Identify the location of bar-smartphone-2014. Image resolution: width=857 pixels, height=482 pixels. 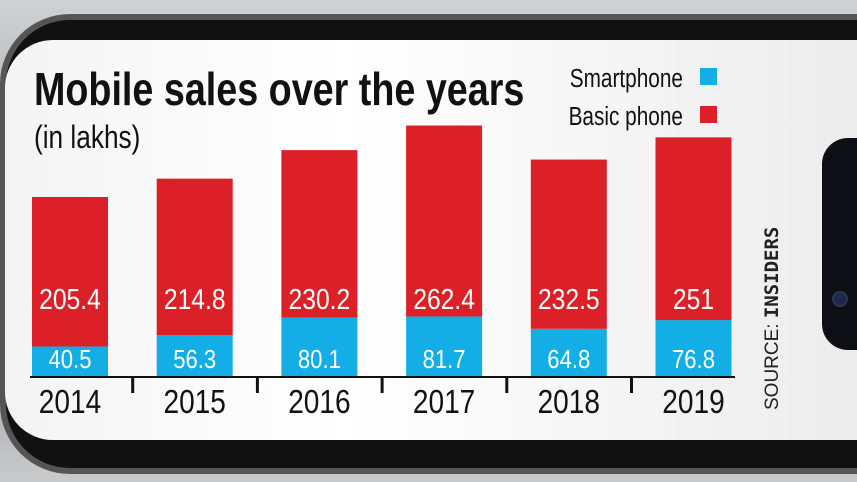
(70, 361).